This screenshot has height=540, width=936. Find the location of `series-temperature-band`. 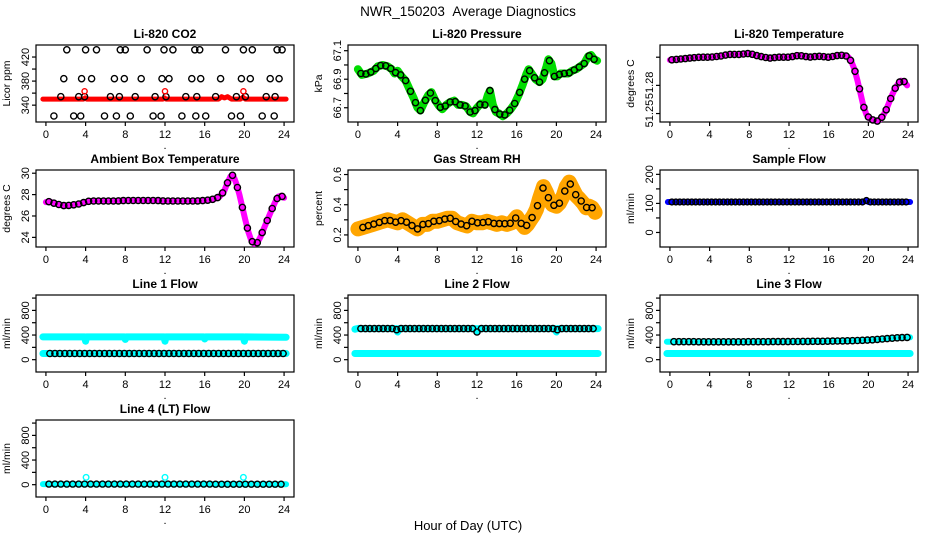

series-temperature-band is located at coordinates (788, 87).